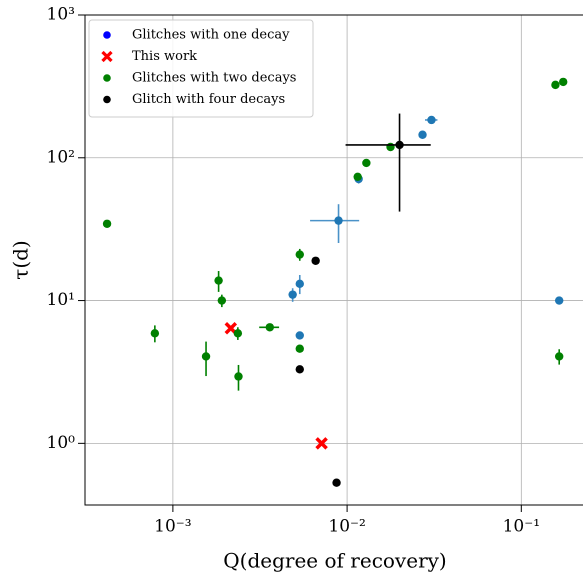  What do you see at coordinates (211, 35) in the screenshot?
I see `legend-label: Glitches with one decay` at bounding box center [211, 35].